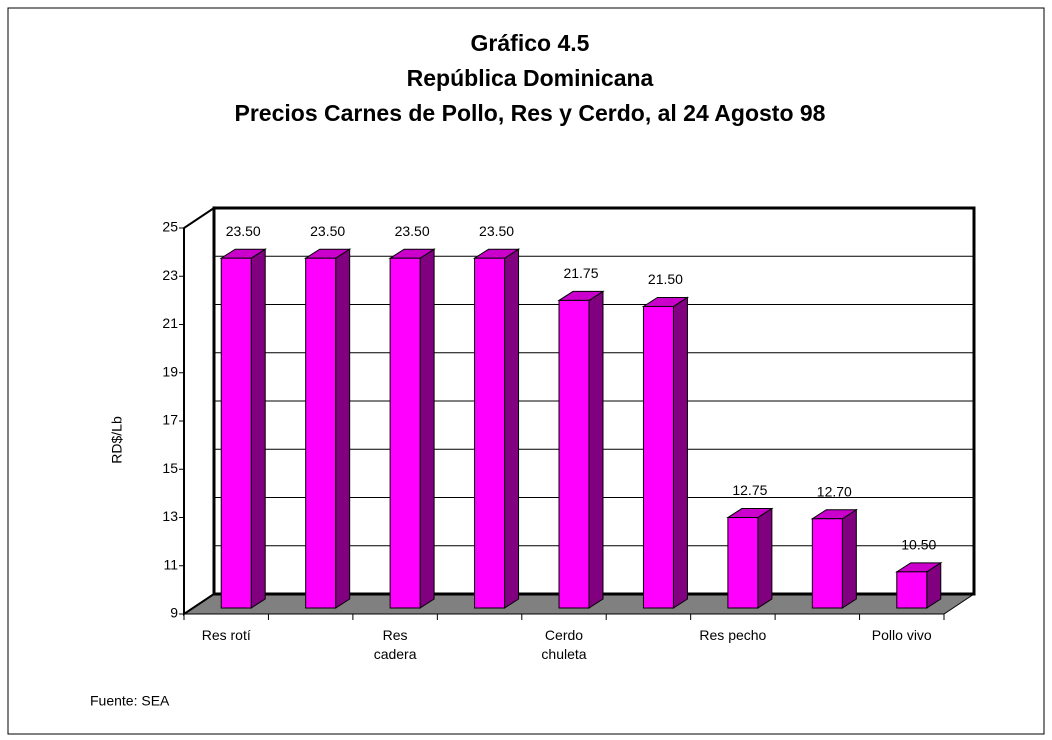 The width and height of the screenshot is (1052, 740). Describe the element at coordinates (117, 440) in the screenshot. I see `y-axis-label: RD$/Lb` at that location.